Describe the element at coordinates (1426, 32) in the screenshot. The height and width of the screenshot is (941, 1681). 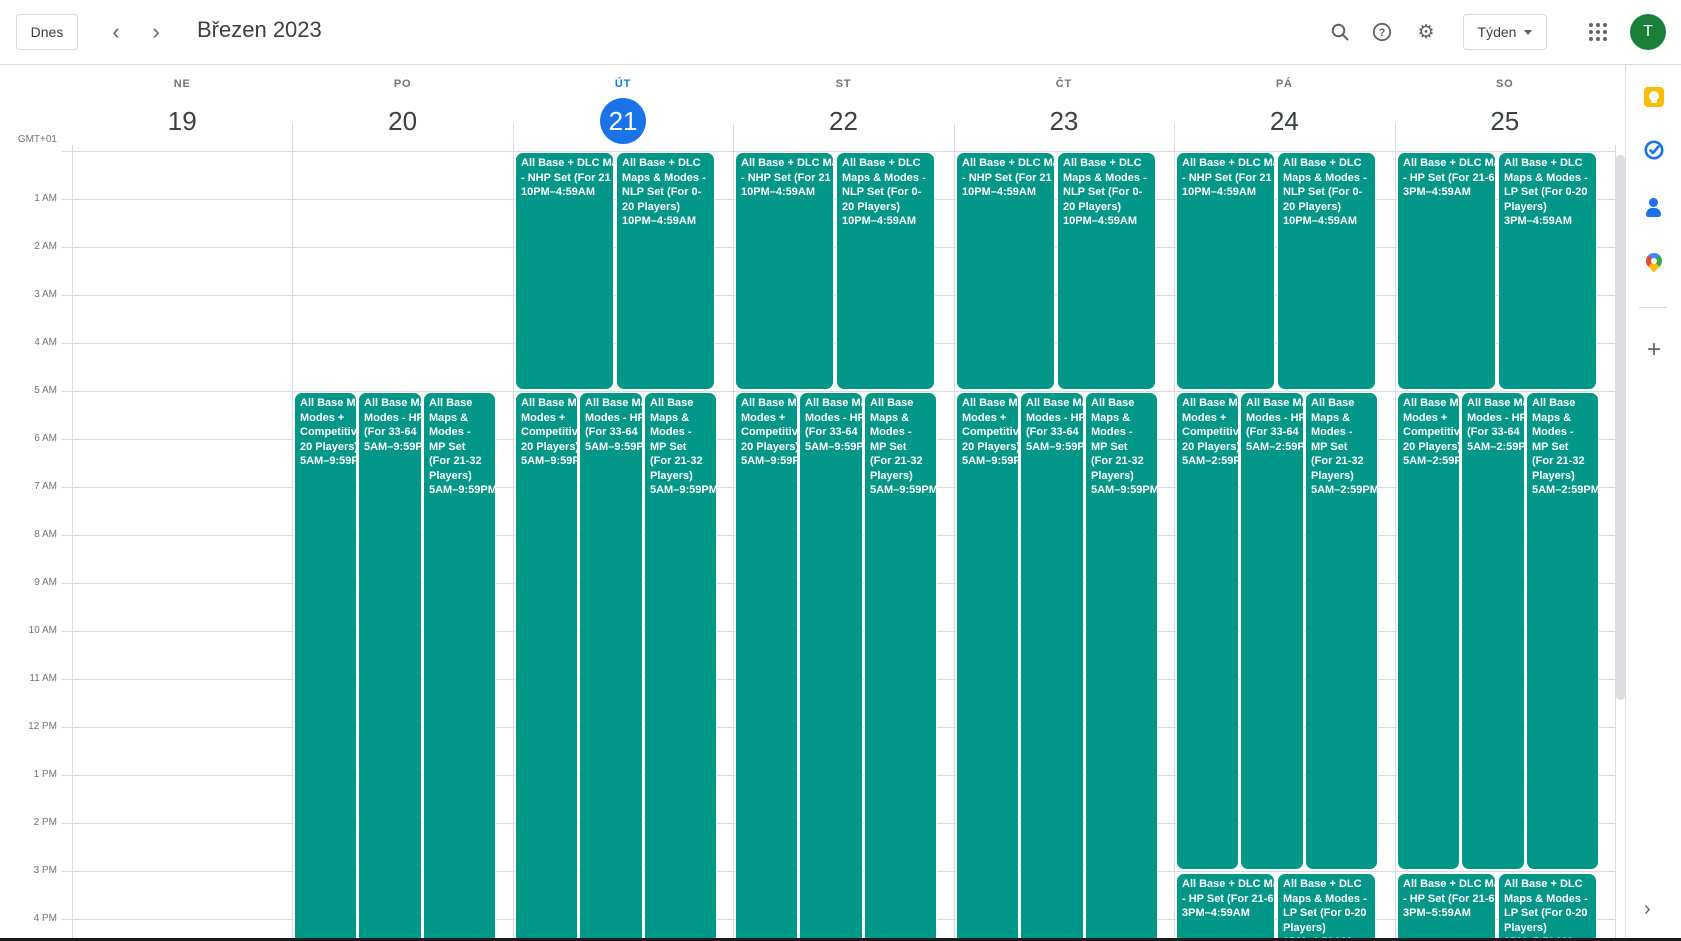
I see `settings-gear-icon: ⚙` at that location.